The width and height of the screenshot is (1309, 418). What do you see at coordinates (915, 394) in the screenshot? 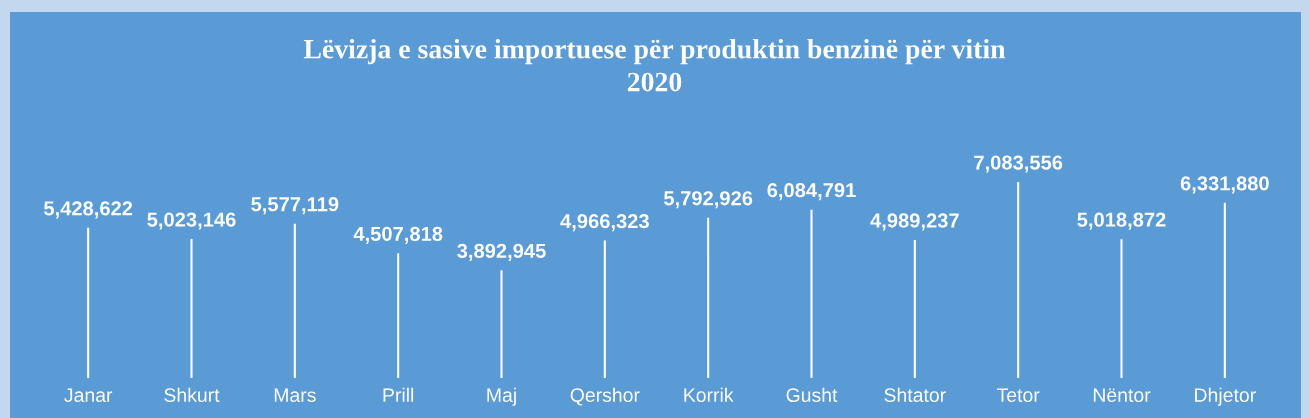
I see `x-tick-label: Shtator` at bounding box center [915, 394].